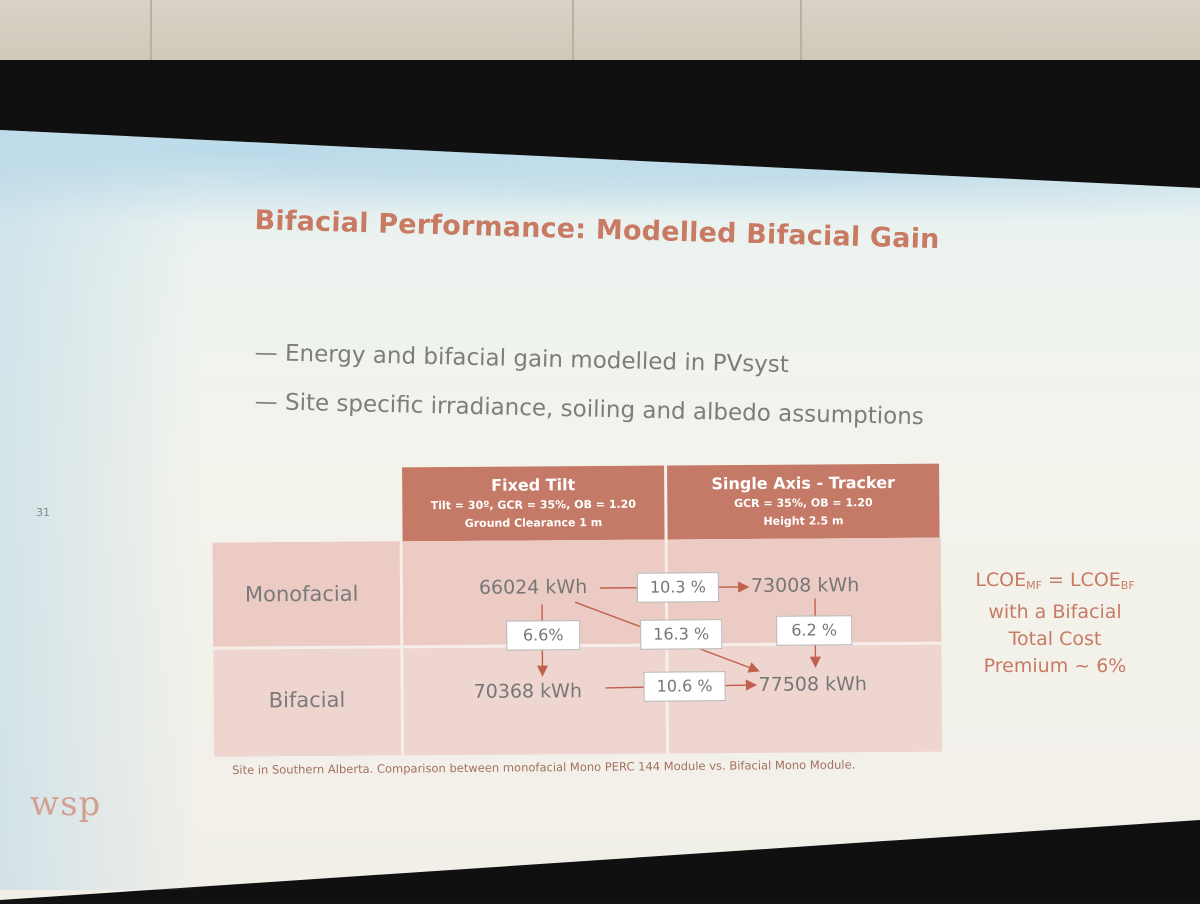  Describe the element at coordinates (1034, 585) in the screenshot. I see `lcoe-mf-subscript: MF` at that location.